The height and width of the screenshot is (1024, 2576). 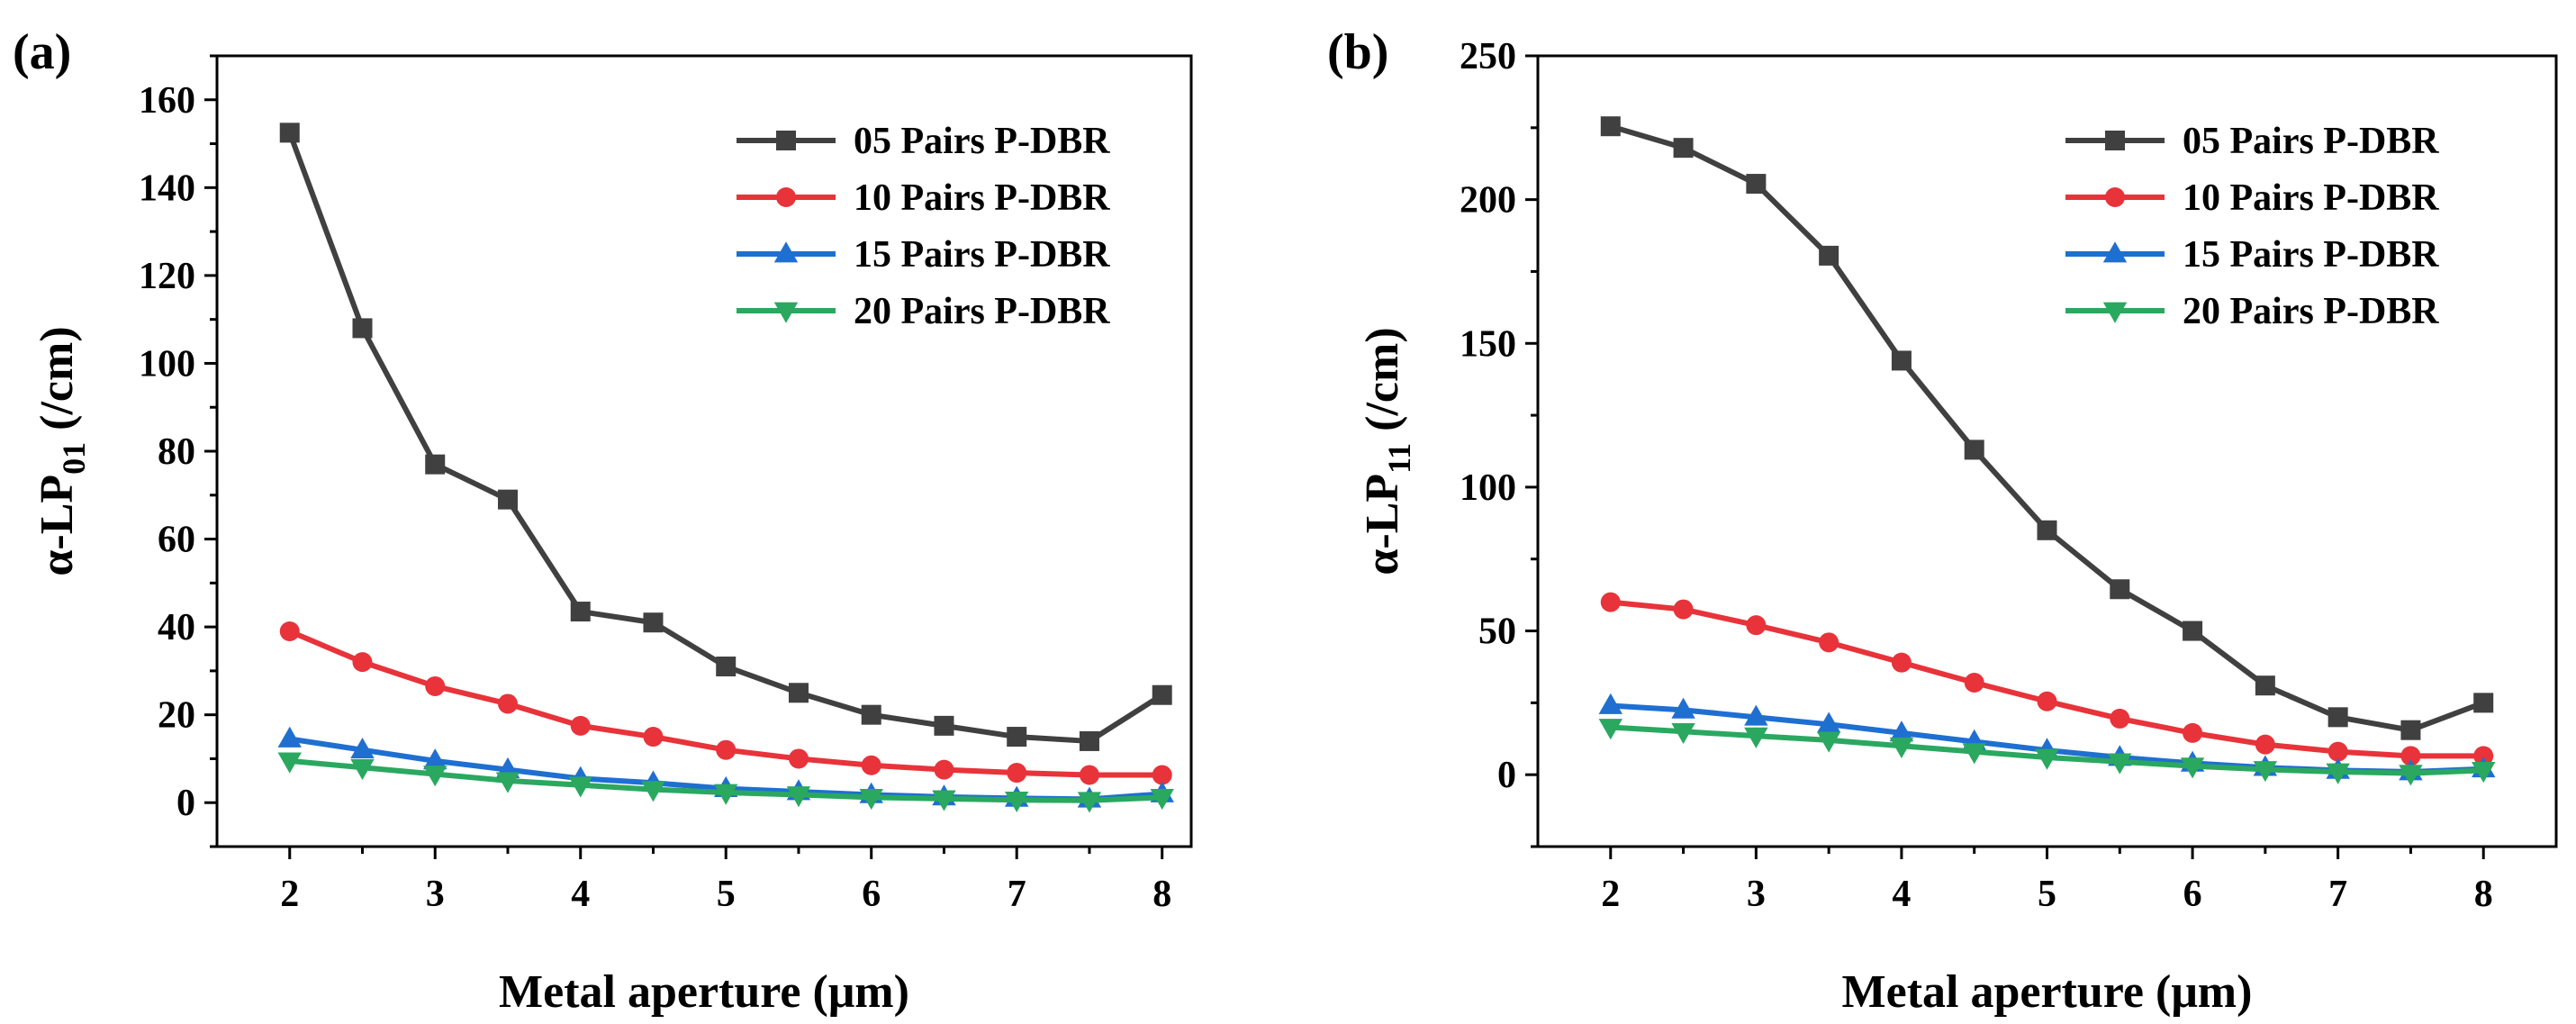 I want to click on chart-a-legend-label: 10 Pairs P-DBR, so click(x=982, y=198).